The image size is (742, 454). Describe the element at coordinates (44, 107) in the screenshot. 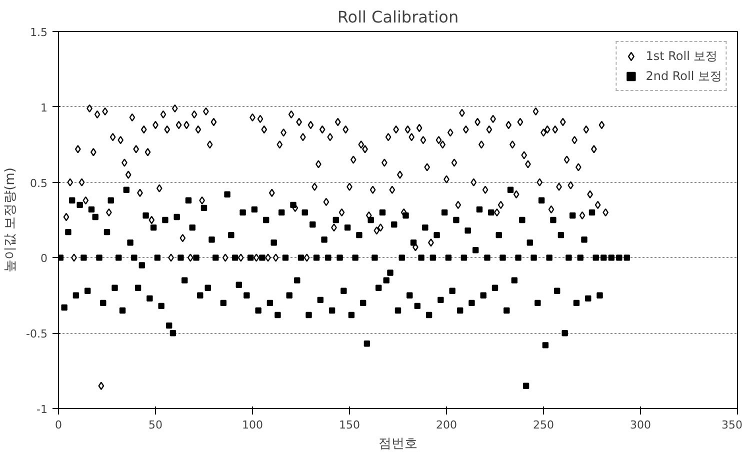

I see `y-tick-label: 1` at that location.